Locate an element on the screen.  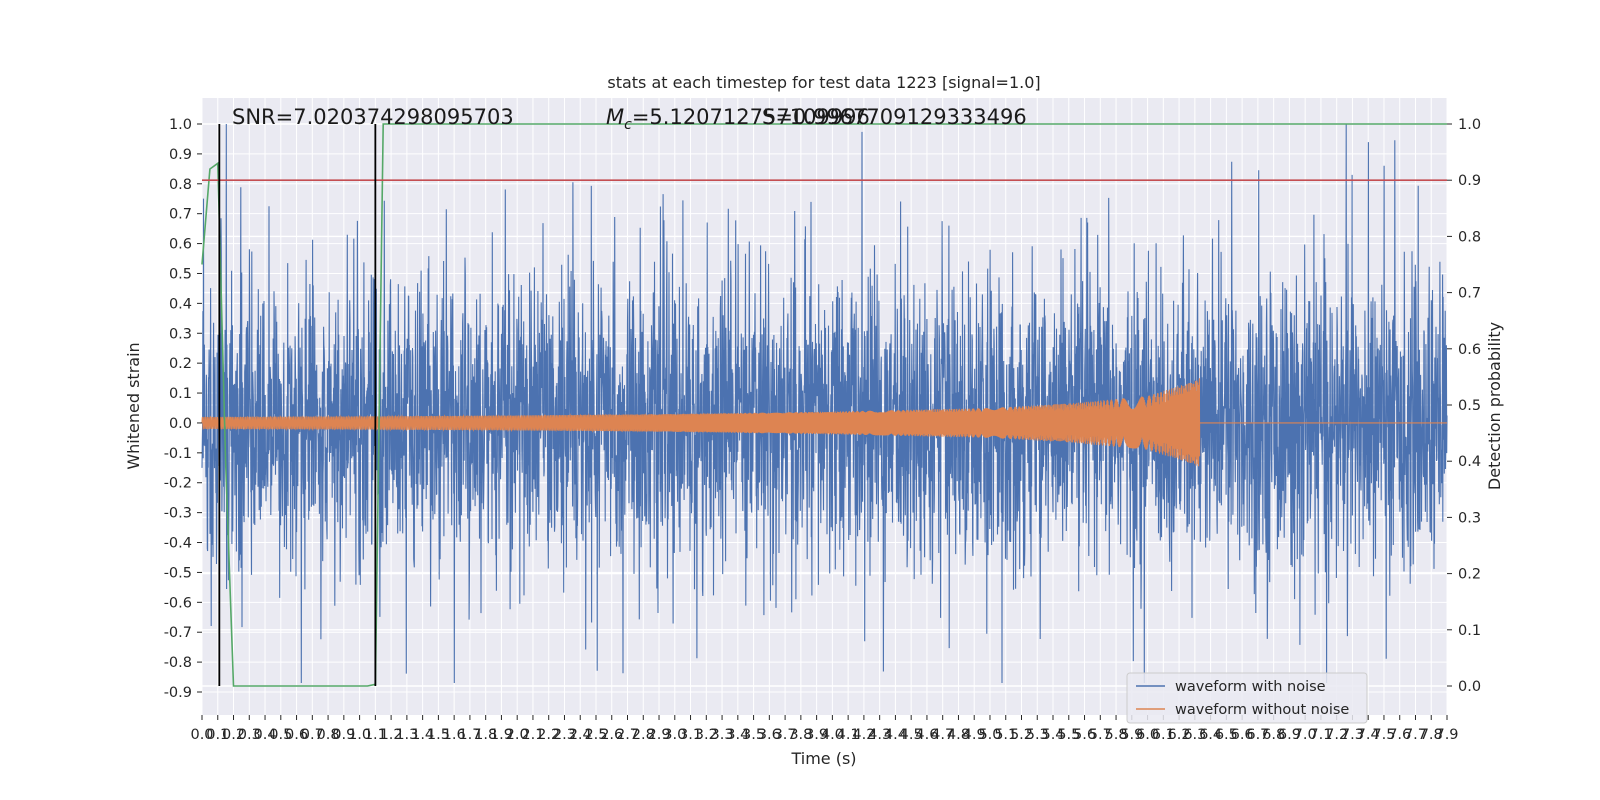
y-tick-label-6: -0.3 is located at coordinates (178, 514).